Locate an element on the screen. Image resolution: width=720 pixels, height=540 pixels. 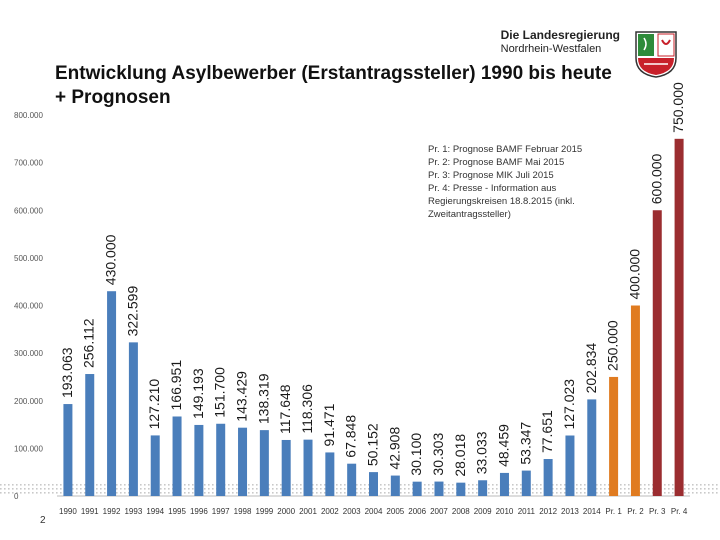
x-tick-label: 2000 is located at coordinates (286, 511).